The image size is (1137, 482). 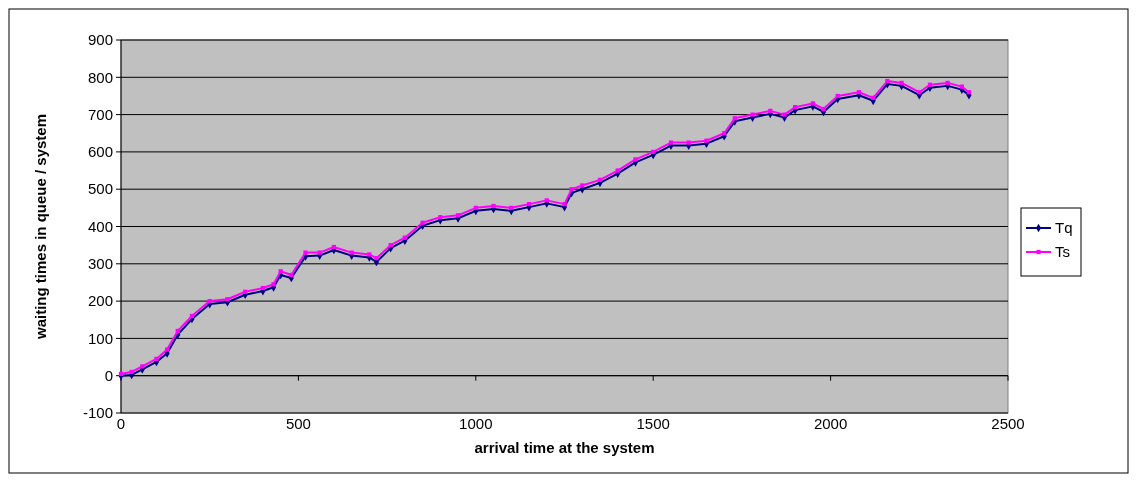 I want to click on x-tick-label: 1000, so click(x=476, y=424).